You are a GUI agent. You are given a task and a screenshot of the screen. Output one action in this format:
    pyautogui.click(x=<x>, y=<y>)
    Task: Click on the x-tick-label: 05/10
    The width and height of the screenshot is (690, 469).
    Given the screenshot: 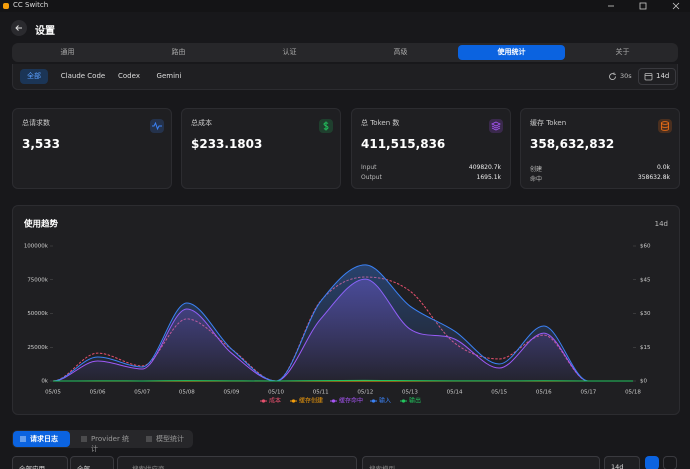 What is the action you would take?
    pyautogui.click(x=276, y=393)
    